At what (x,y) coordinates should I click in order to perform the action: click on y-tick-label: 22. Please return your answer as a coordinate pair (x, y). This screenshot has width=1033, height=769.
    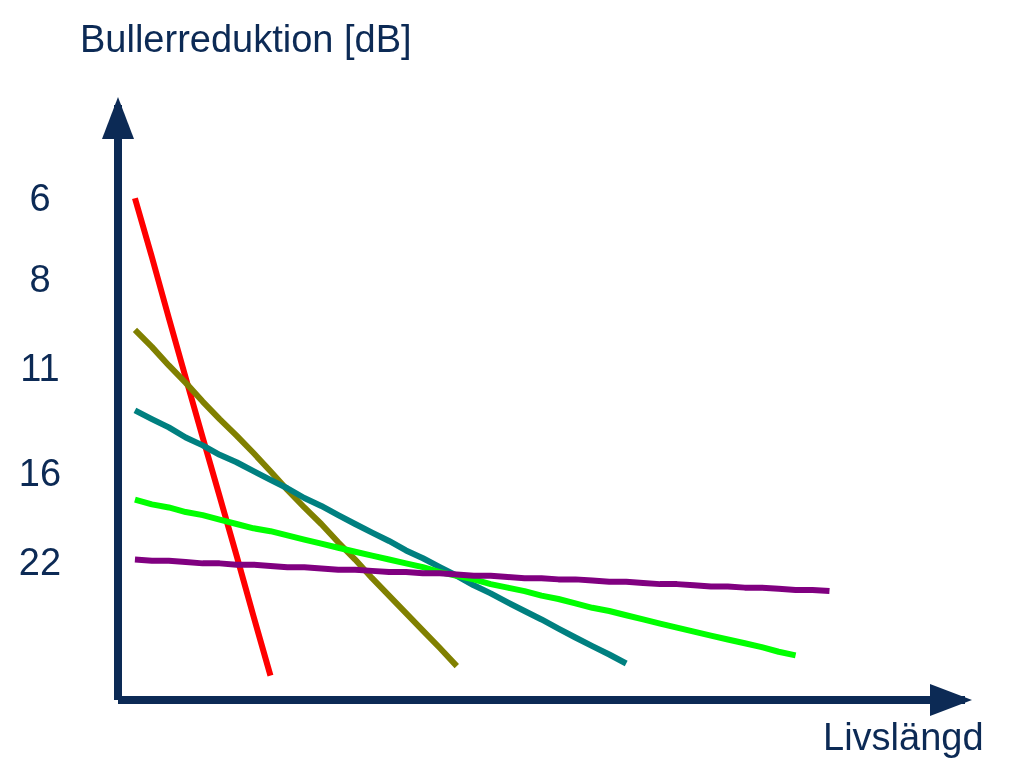
    Looking at the image, I should click on (40, 562).